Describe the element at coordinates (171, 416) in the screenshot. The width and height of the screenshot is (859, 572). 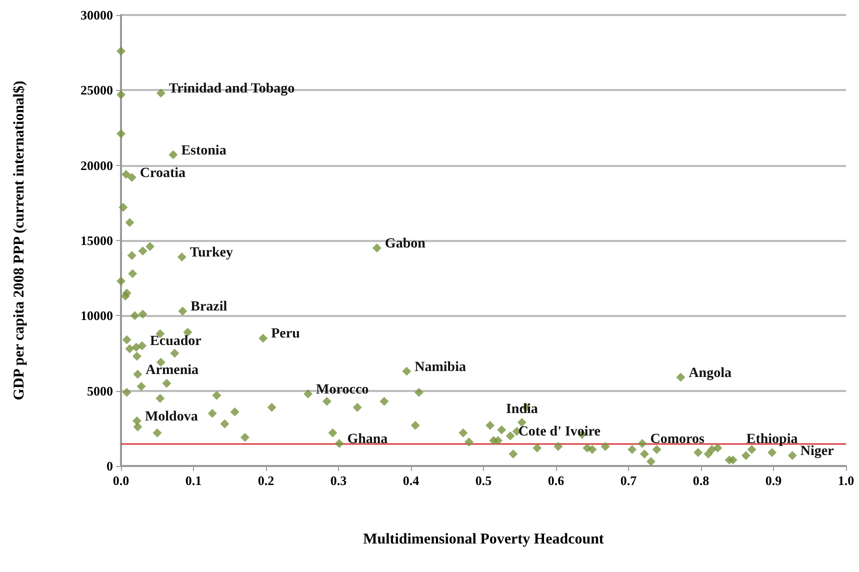
I see `annotation: Moldova` at that location.